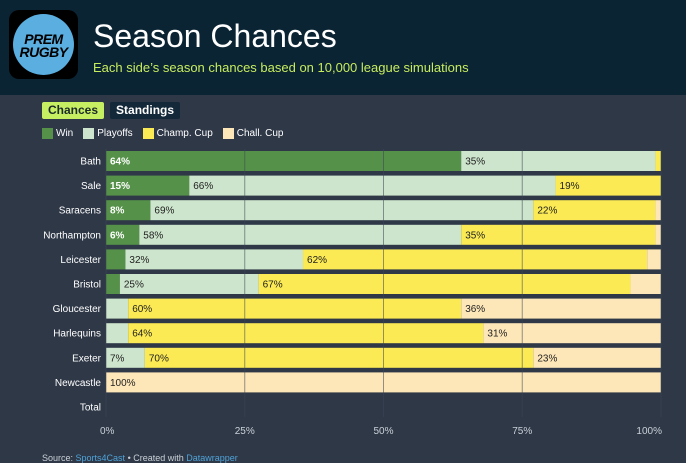  Describe the element at coordinates (77, 309) in the screenshot. I see `category-label: Gloucester` at that location.